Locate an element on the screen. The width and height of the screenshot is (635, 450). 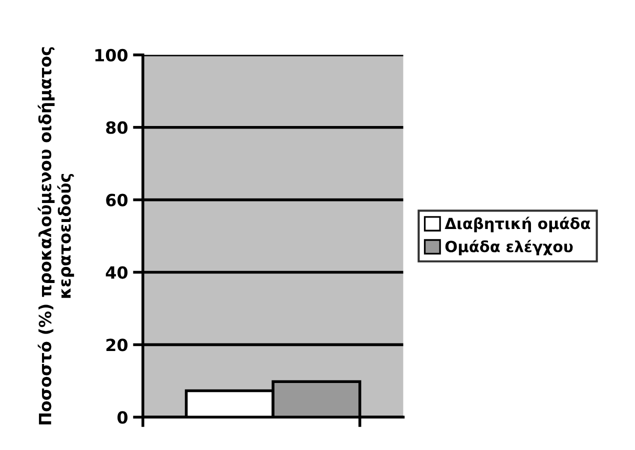
y-tick-label: 20 is located at coordinates (117, 345).